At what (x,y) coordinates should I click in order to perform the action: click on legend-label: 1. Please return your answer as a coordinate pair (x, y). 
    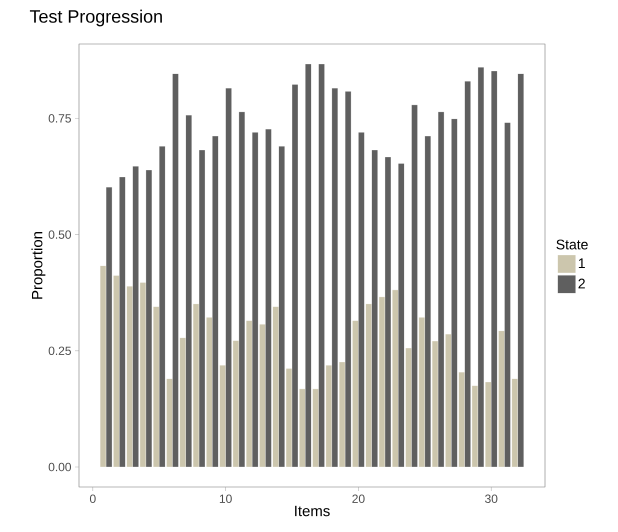
    Looking at the image, I should click on (581, 263).